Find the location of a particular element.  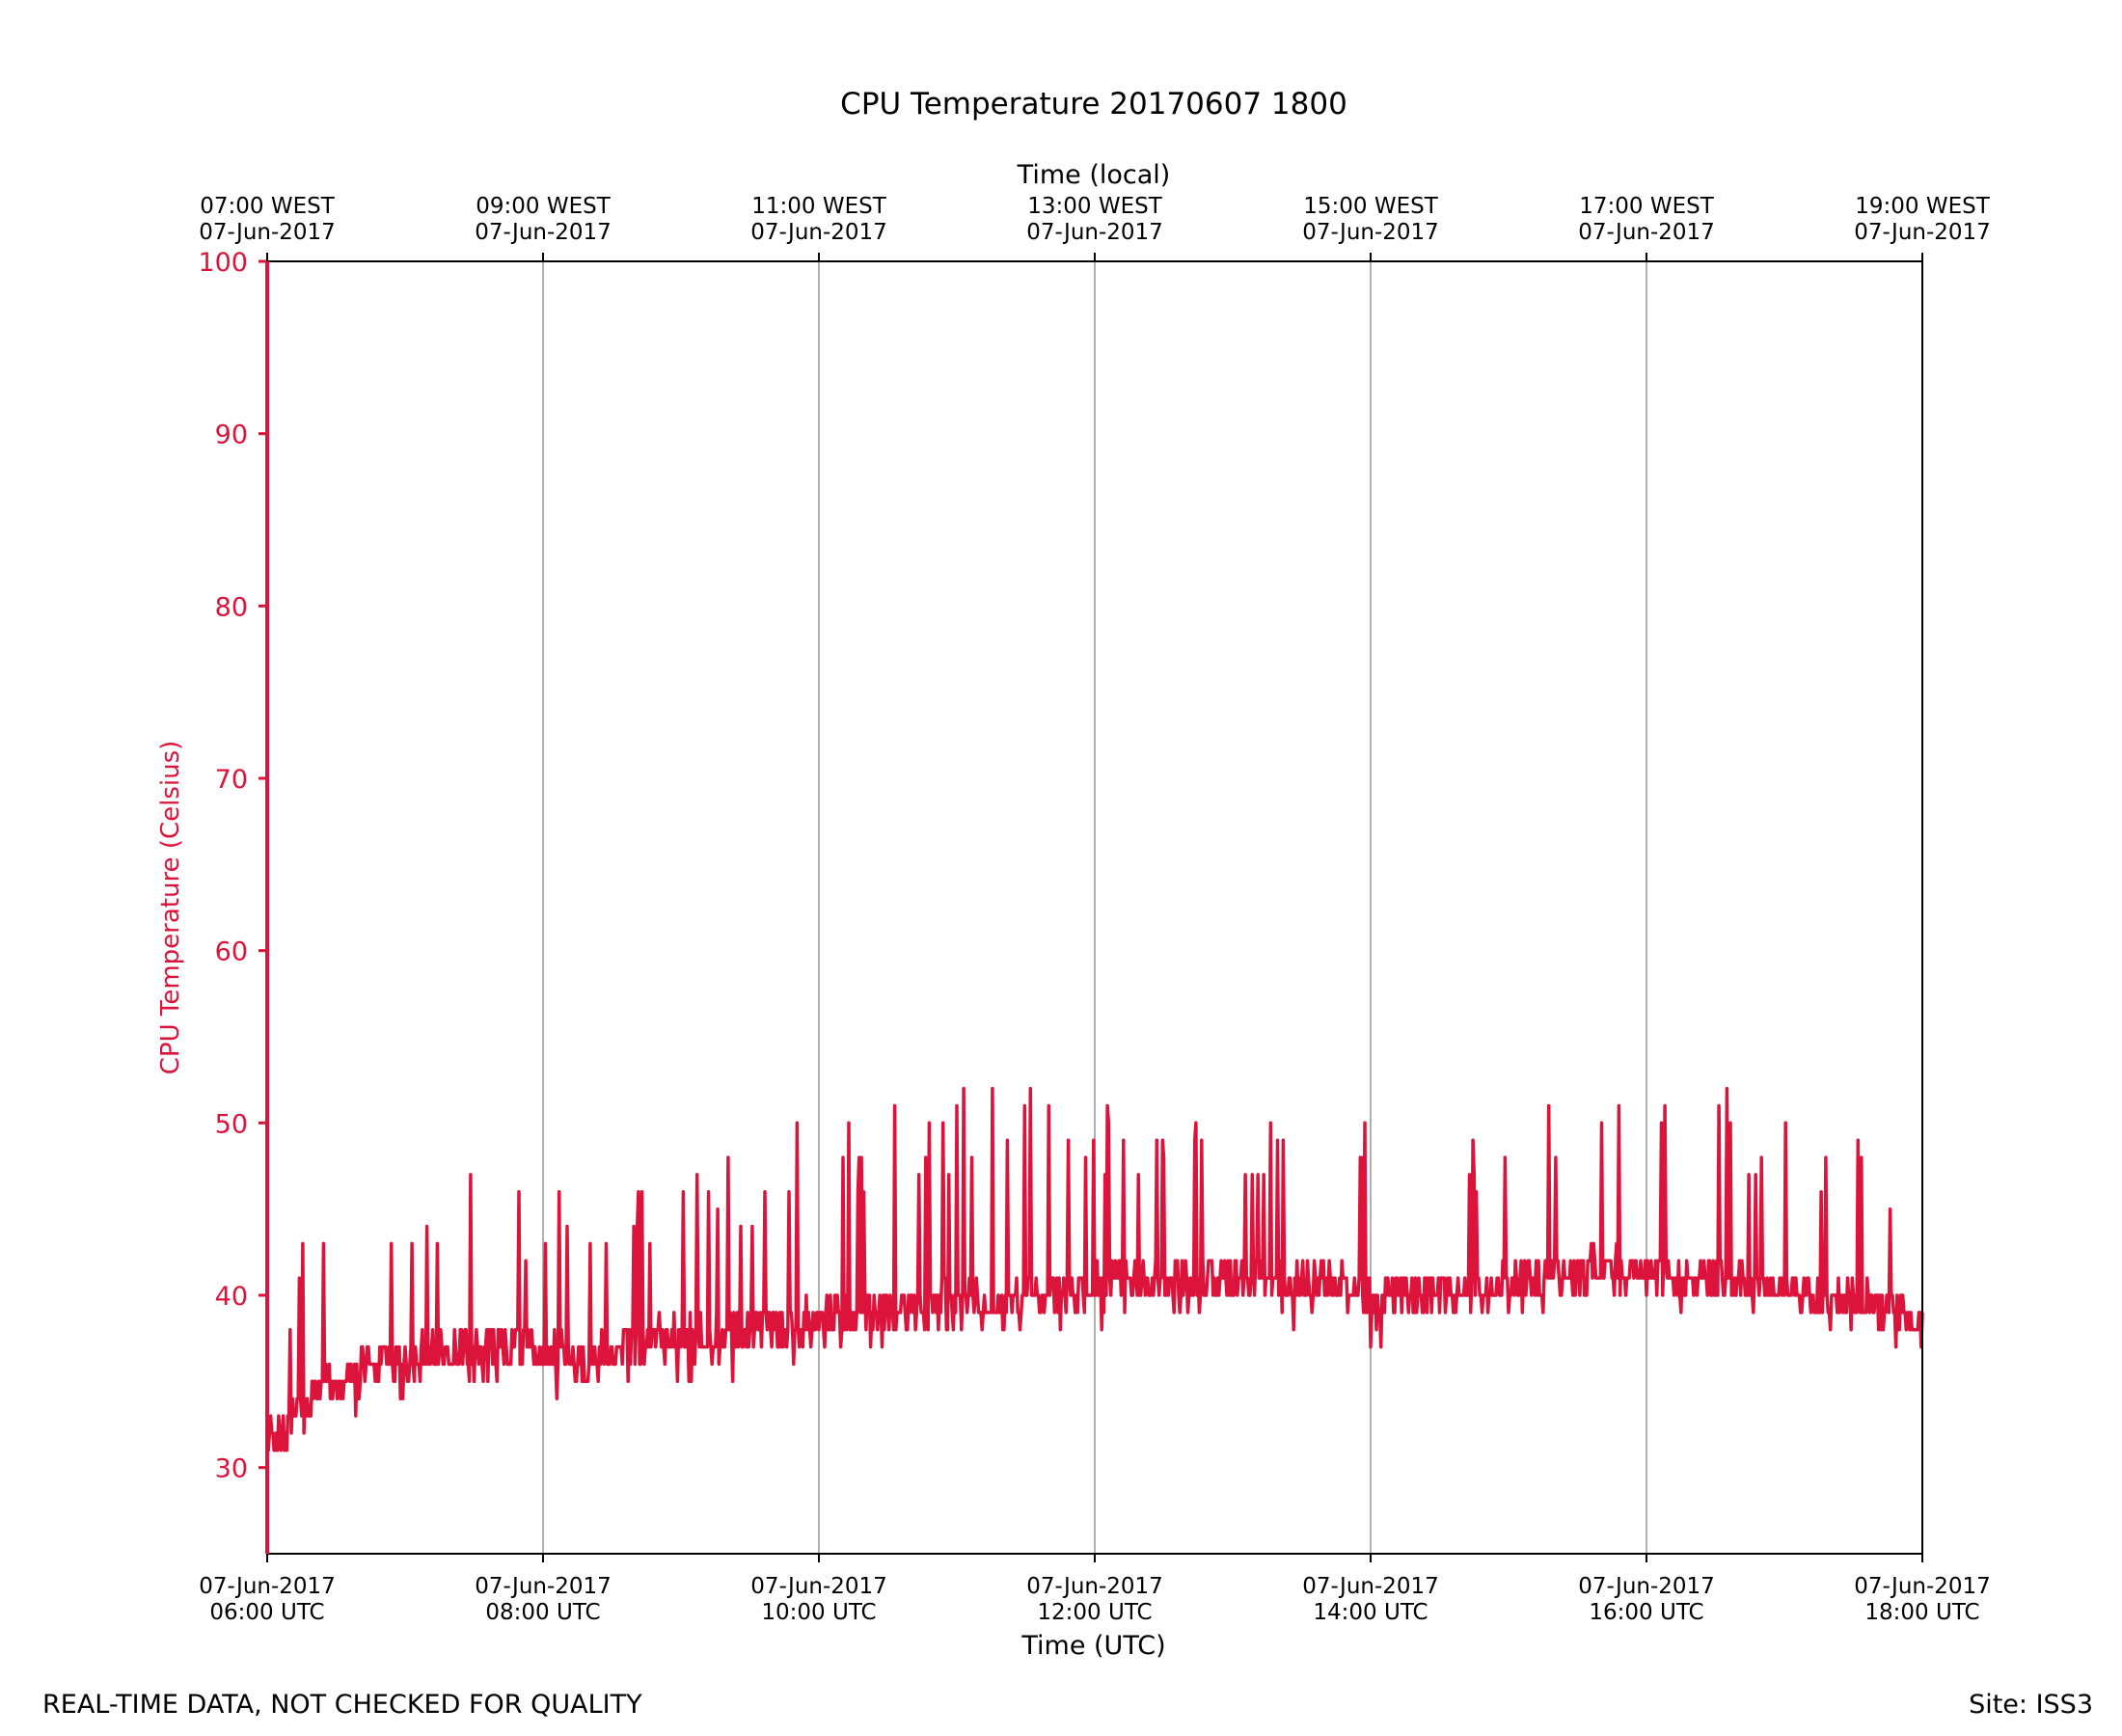

quality-disclaimer: REAL-TIME DATA, NOT CHECKED FOR QUALITY is located at coordinates (342, 1705).